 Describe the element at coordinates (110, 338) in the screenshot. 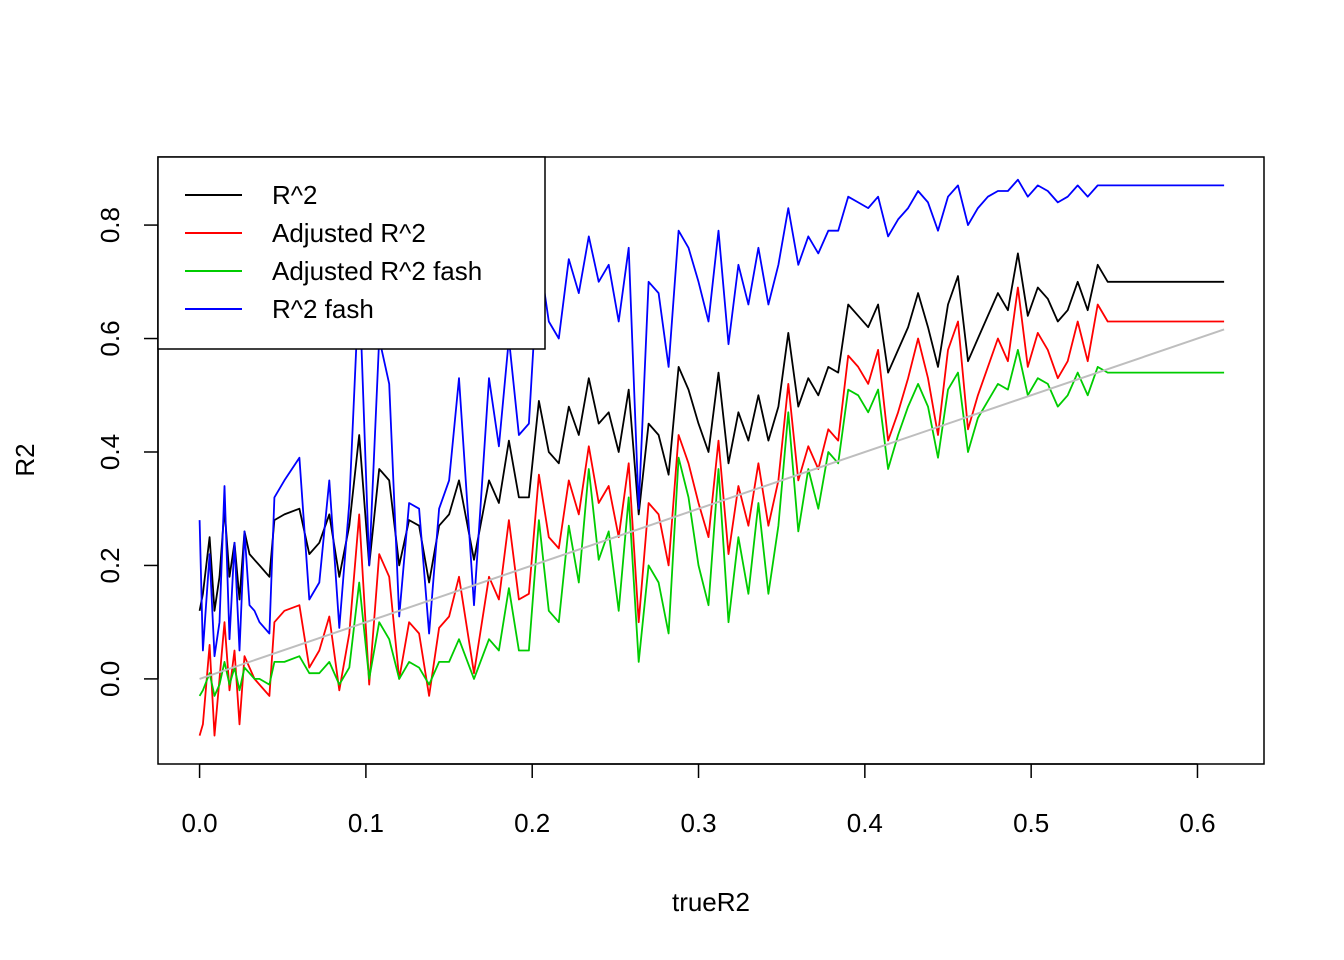

I see `y-tick-label: 0.6` at that location.